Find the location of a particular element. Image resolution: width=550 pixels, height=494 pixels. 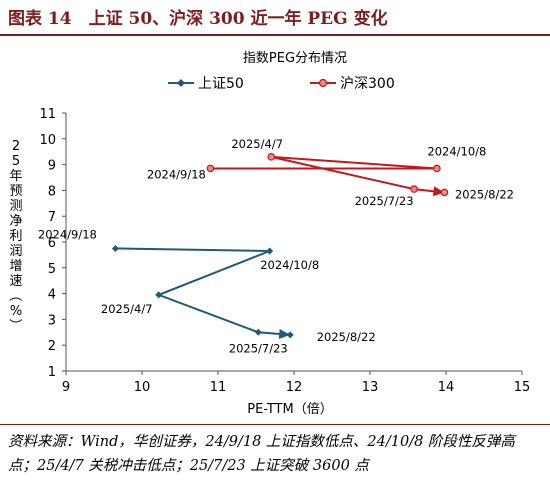

x-tick-label: 14 is located at coordinates (446, 387).